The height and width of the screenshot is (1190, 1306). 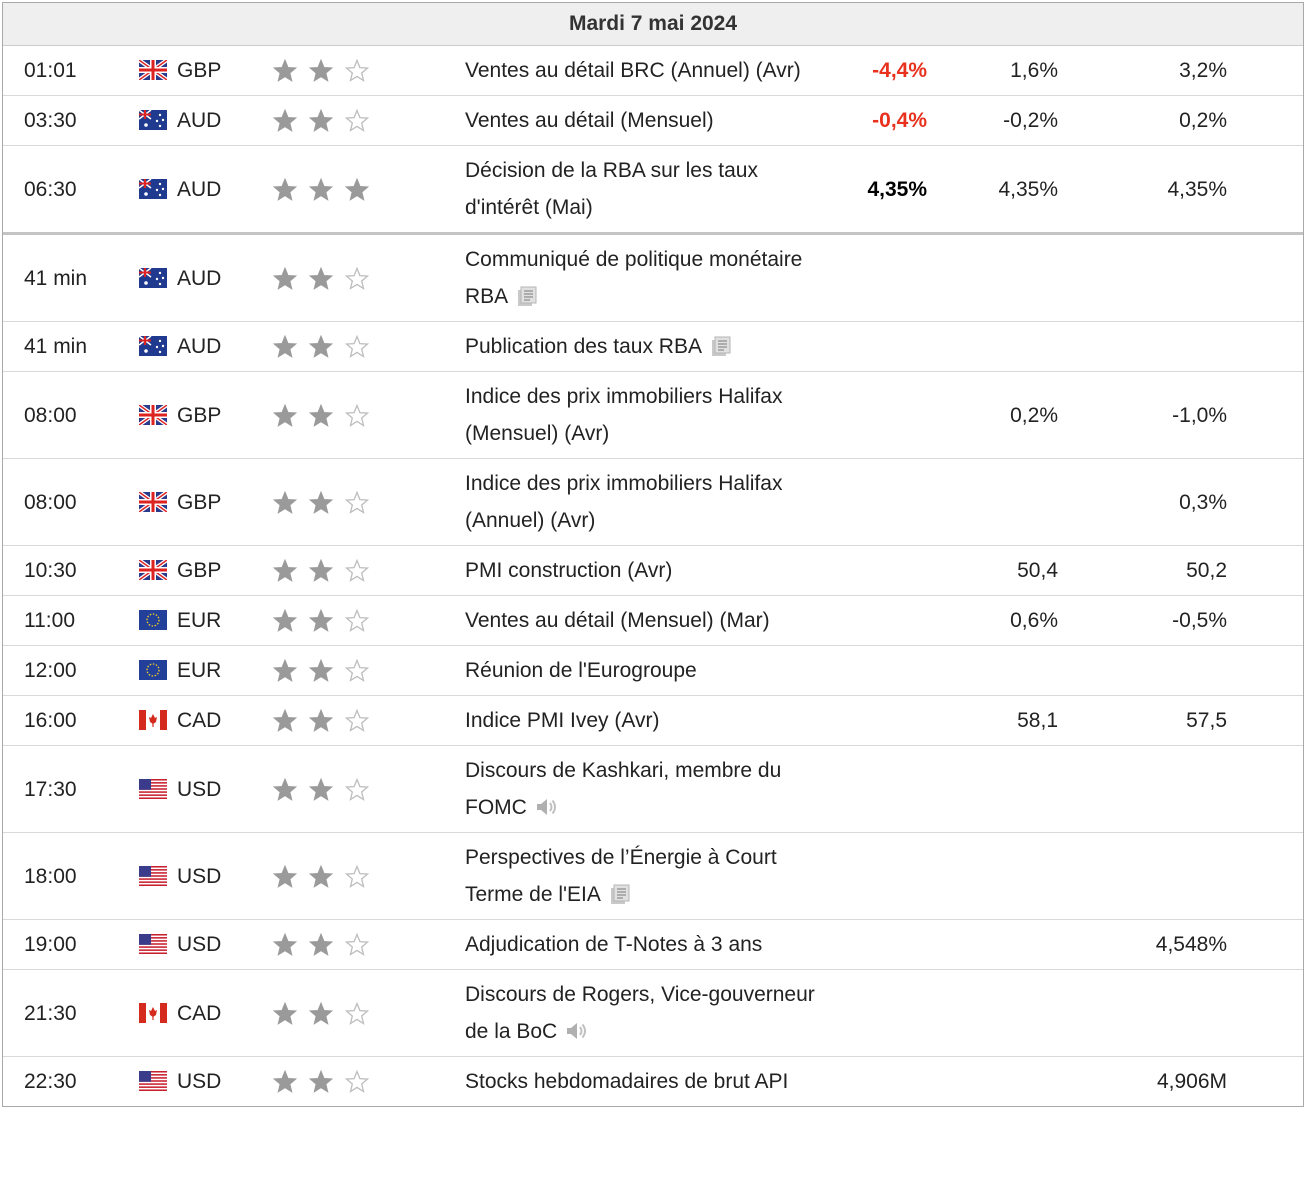 I want to click on currency-cell: GBP, so click(x=203, y=415).